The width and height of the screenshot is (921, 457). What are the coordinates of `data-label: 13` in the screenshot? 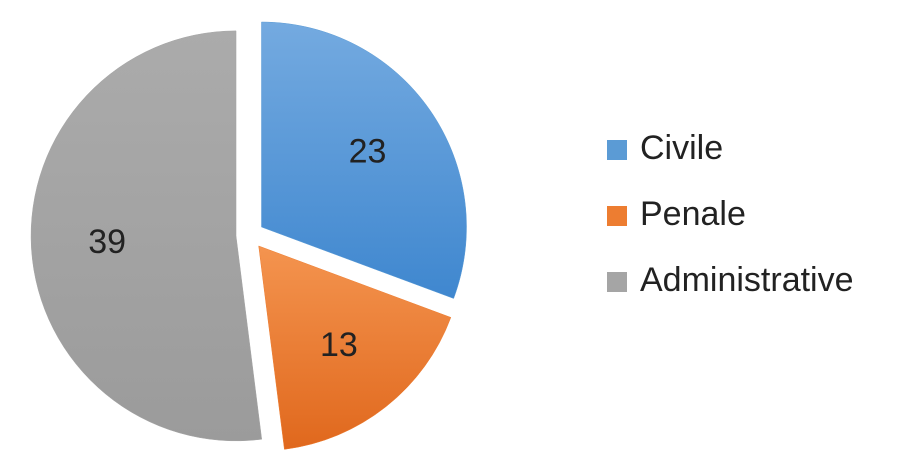 It's located at (339, 345).